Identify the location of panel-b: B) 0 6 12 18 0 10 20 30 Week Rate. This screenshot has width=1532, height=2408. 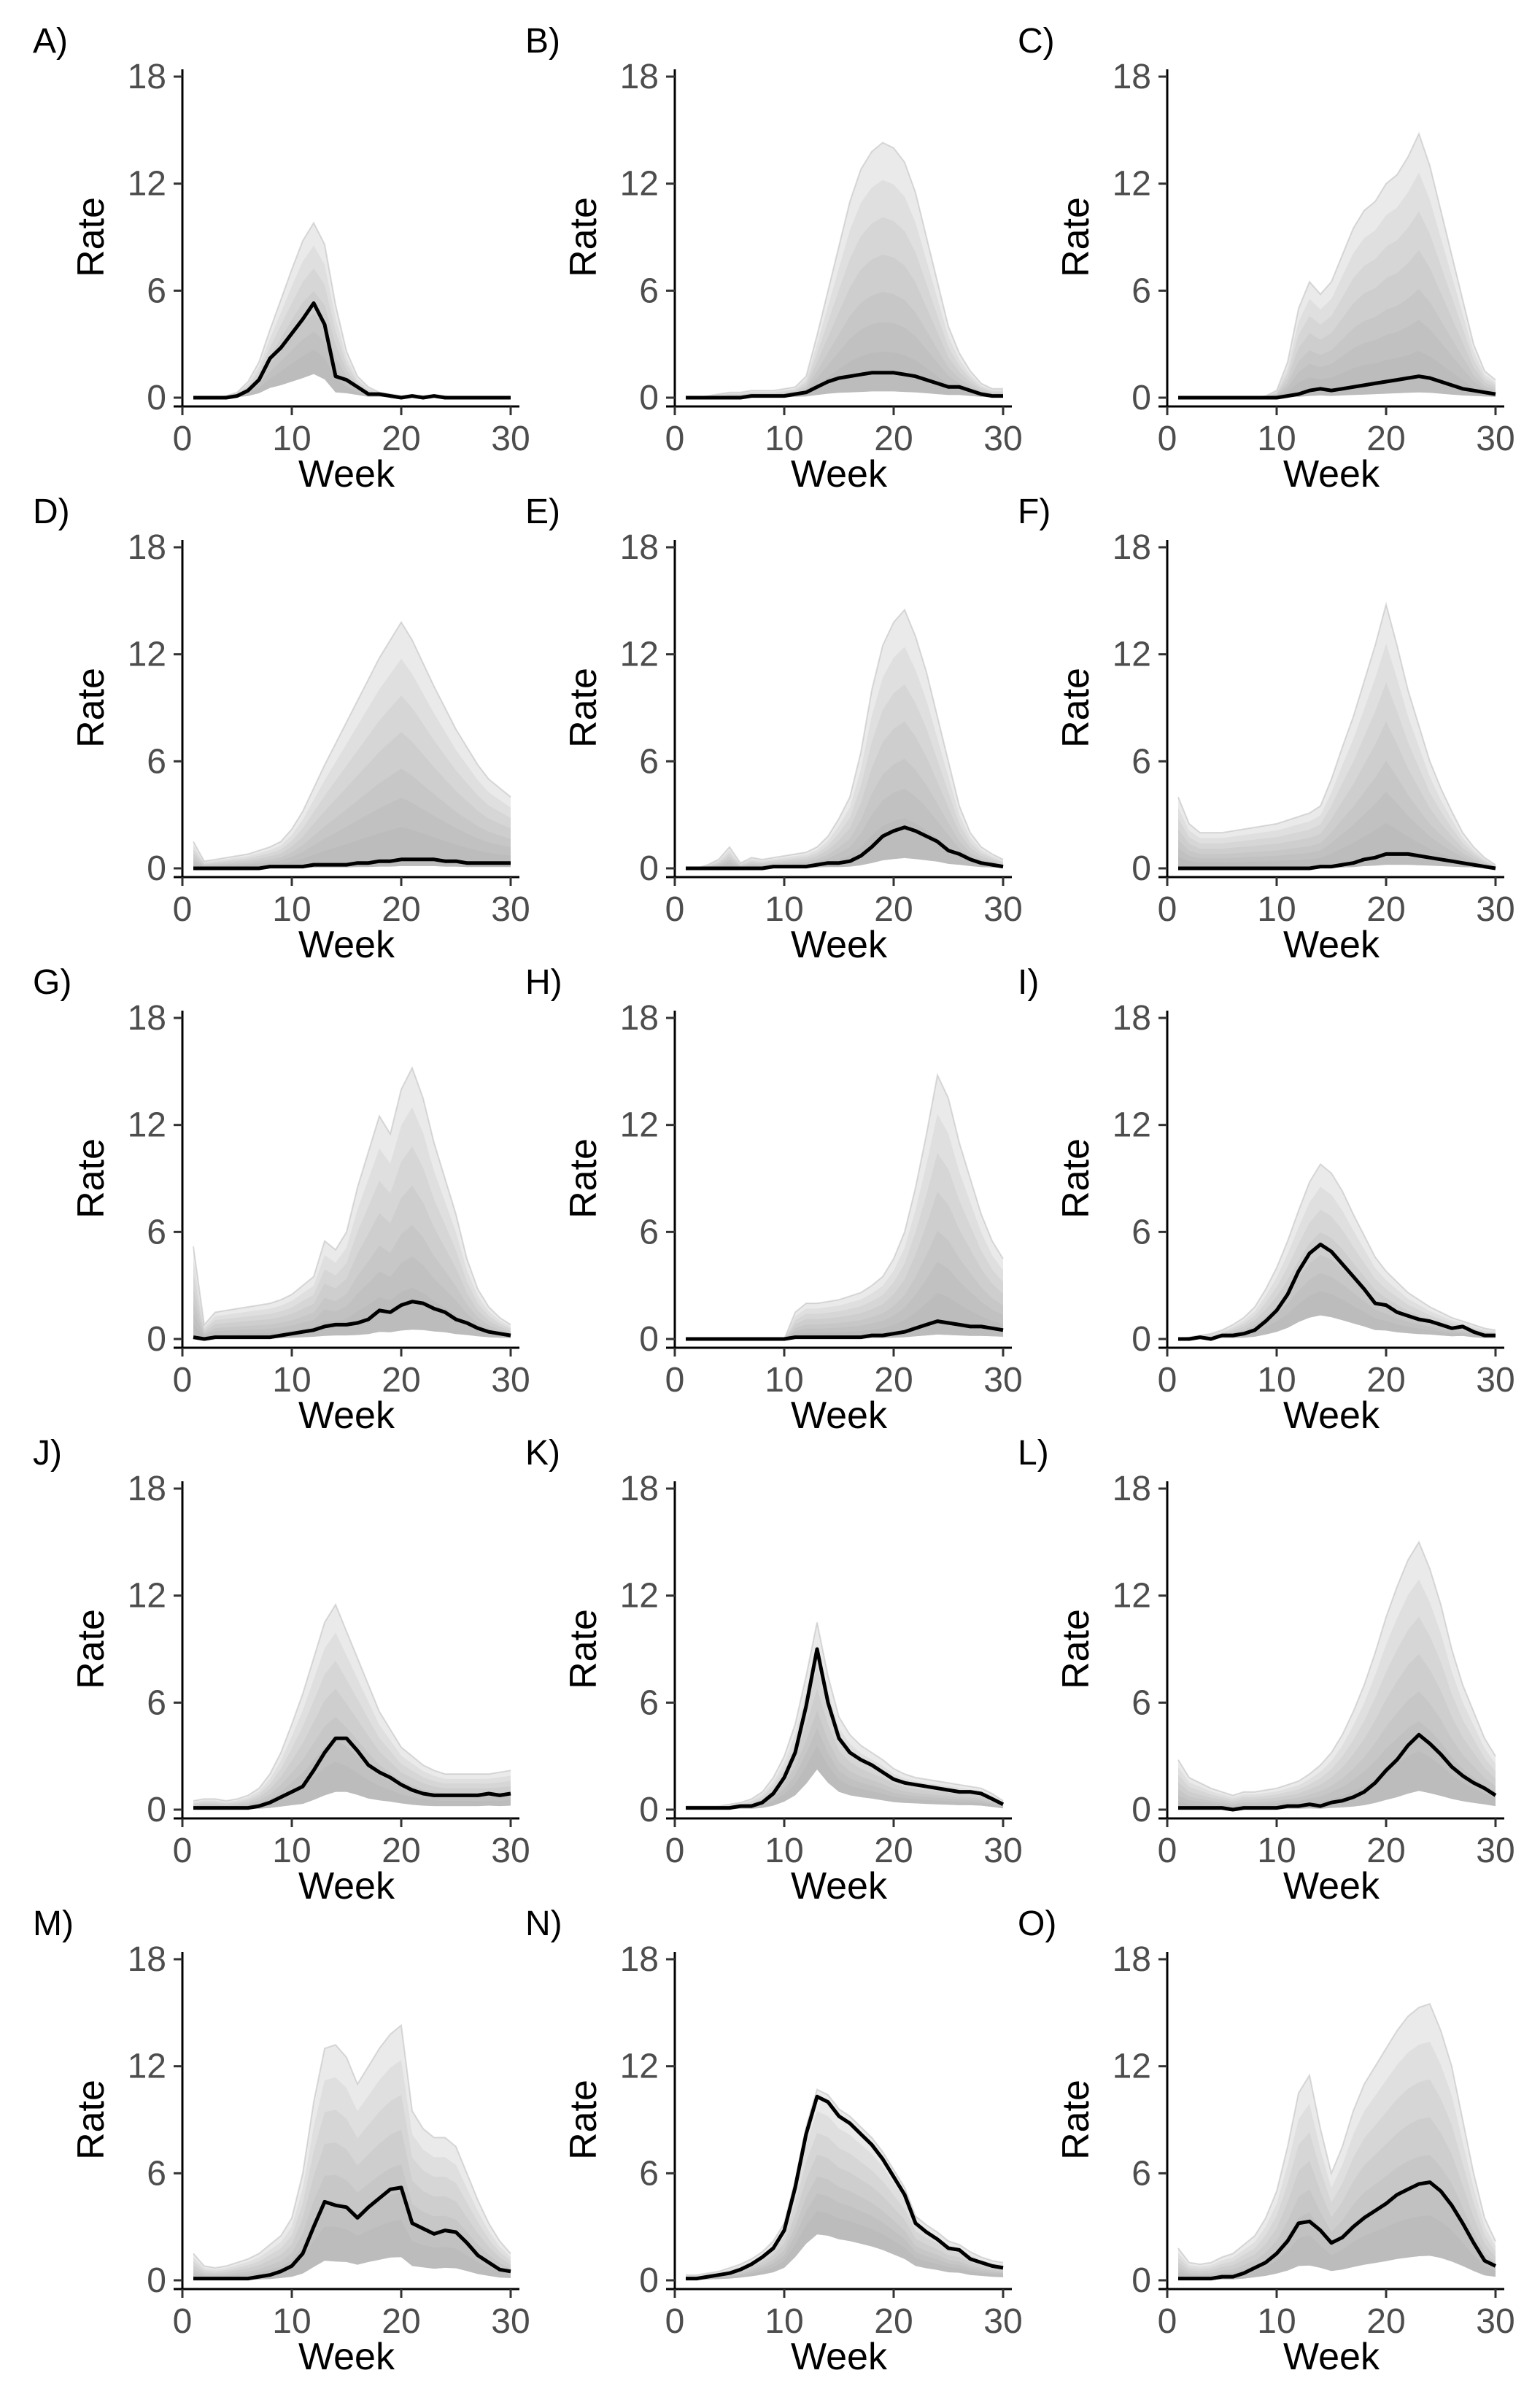
(774, 258).